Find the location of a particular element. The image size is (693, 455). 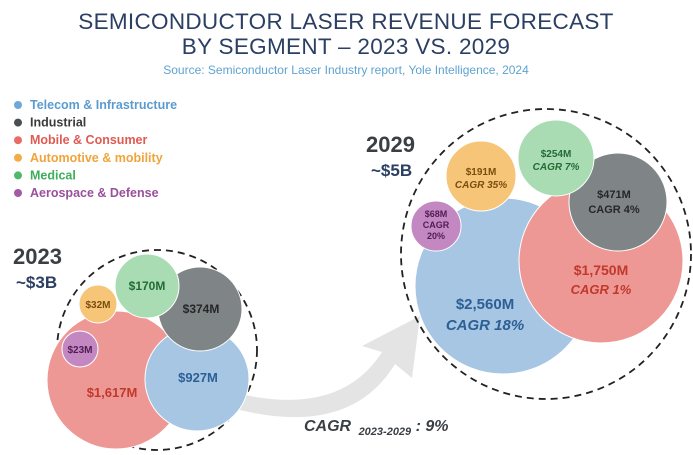

bubble-2029-aerospace is located at coordinates (436, 226).